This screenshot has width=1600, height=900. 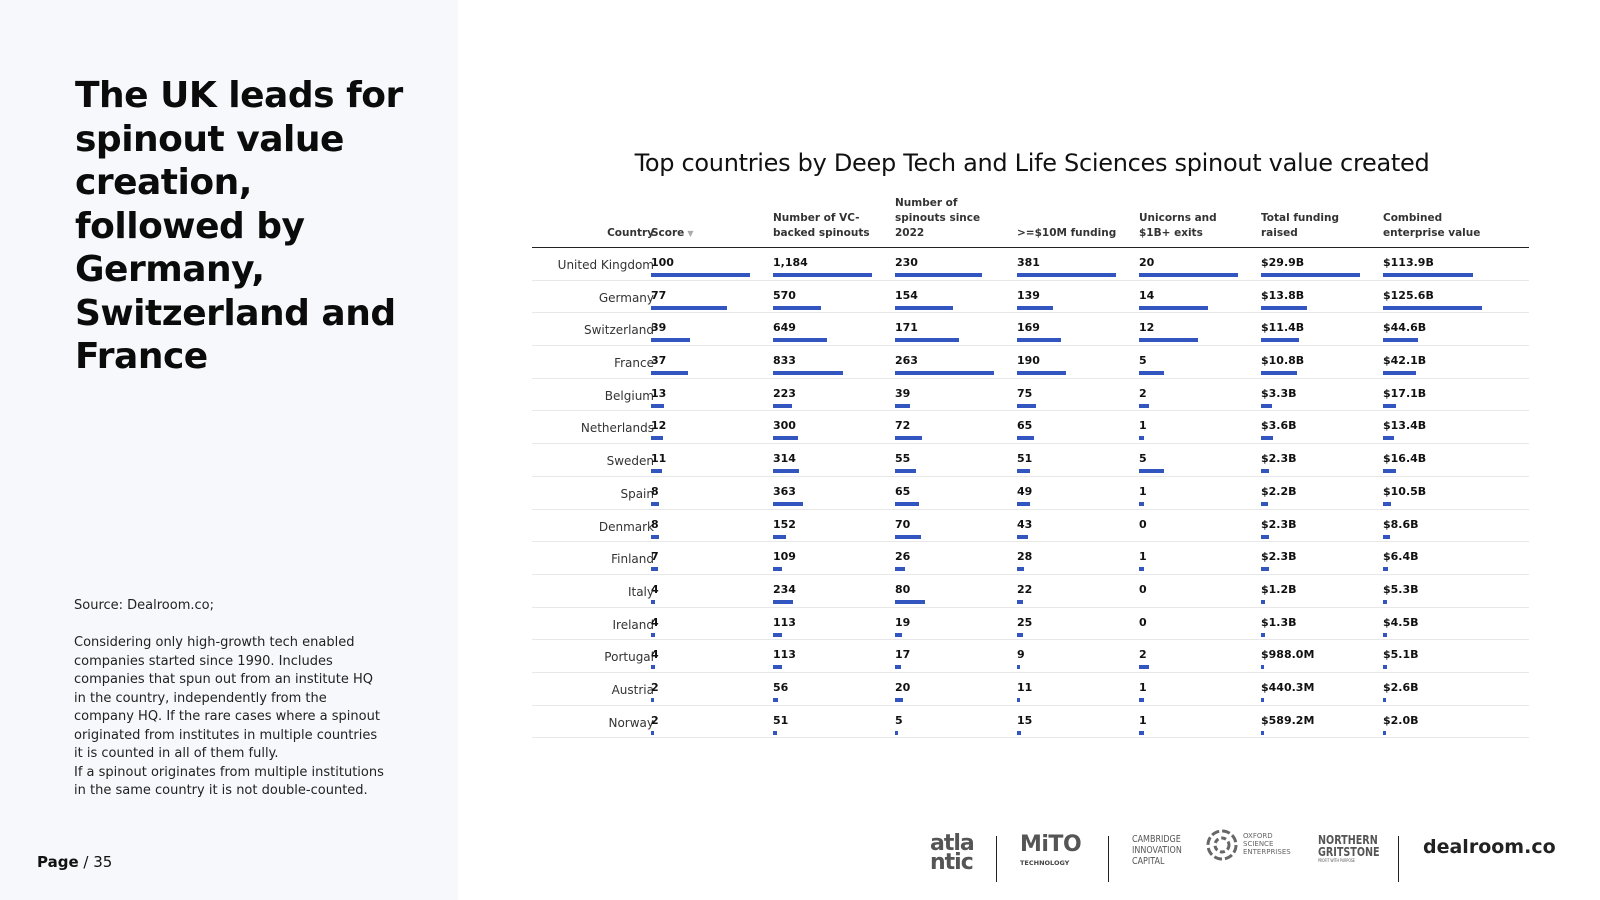 I want to click on cell-enterprise_value: $44.6B, so click(x=1404, y=333).